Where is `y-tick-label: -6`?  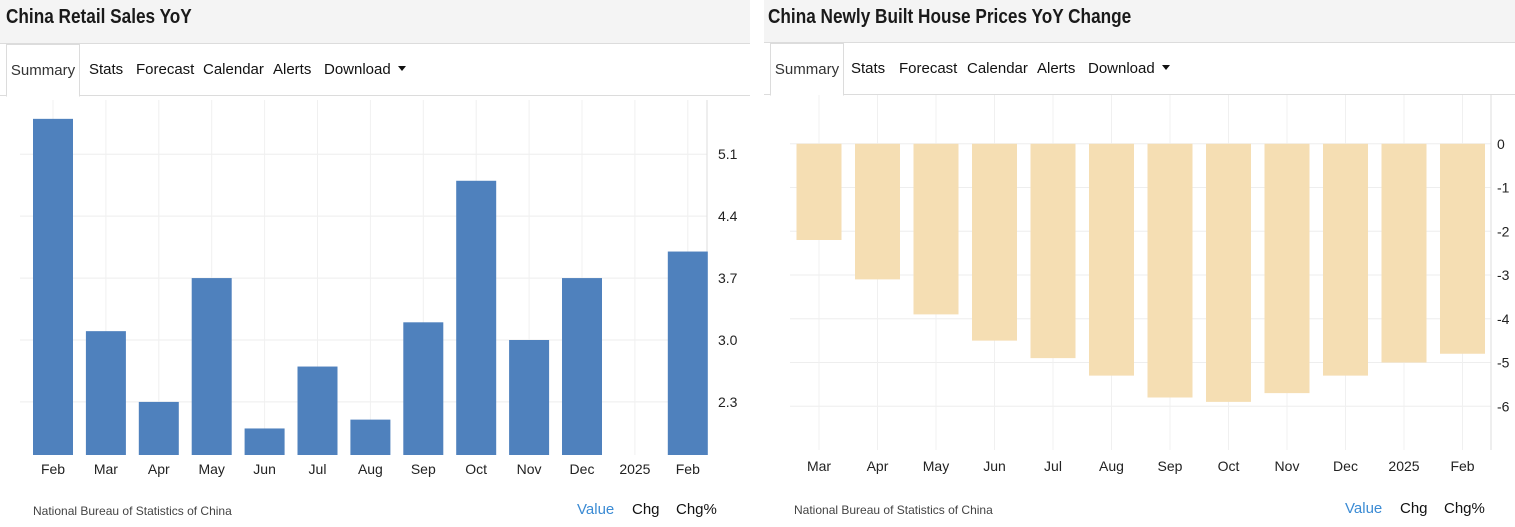 y-tick-label: -6 is located at coordinates (1503, 406).